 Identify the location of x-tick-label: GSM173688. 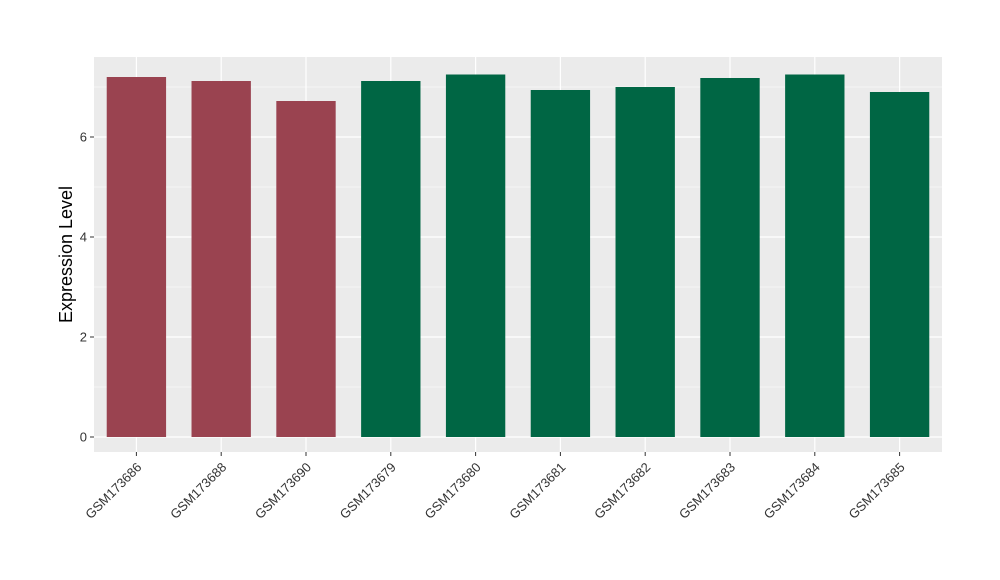
(198, 491).